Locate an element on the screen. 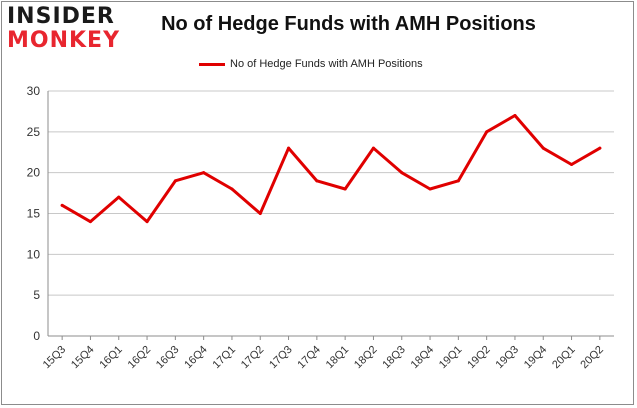 The image size is (637, 408). x-tick-label: 17Q3 is located at coordinates (281, 358).